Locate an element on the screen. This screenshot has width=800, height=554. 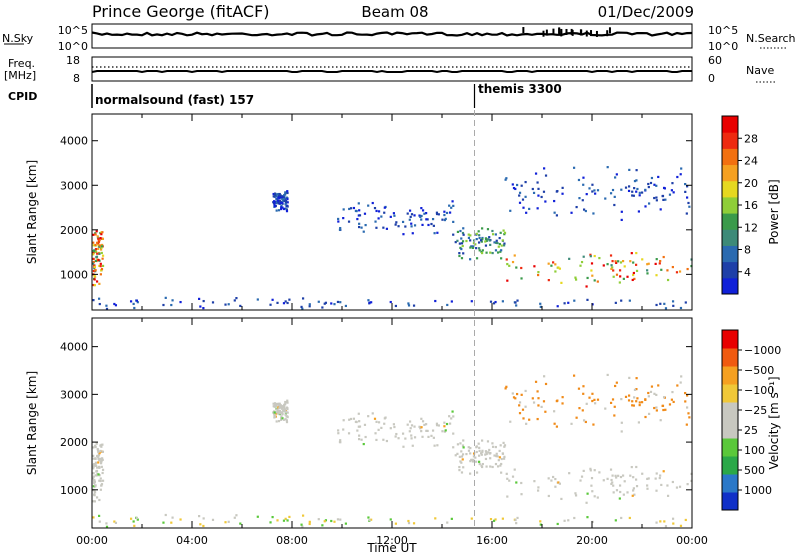
nsky-bottom-tick: 10^0 is located at coordinates (73, 46).